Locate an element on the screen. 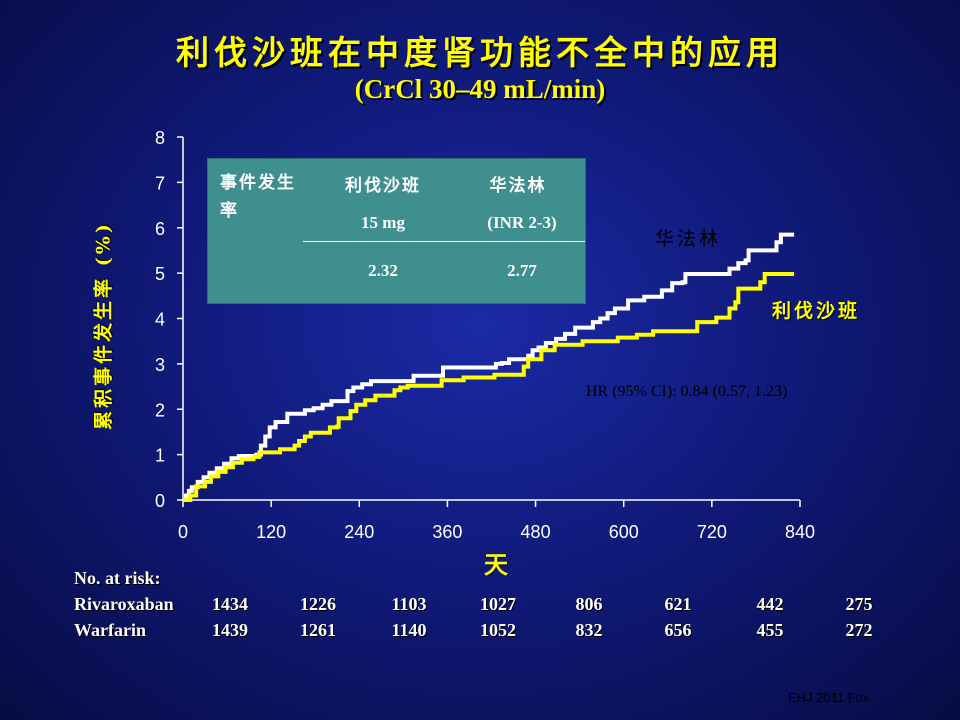 The image size is (960, 720). rivaroxaban-dose: 15 mg is located at coordinates (383, 222).